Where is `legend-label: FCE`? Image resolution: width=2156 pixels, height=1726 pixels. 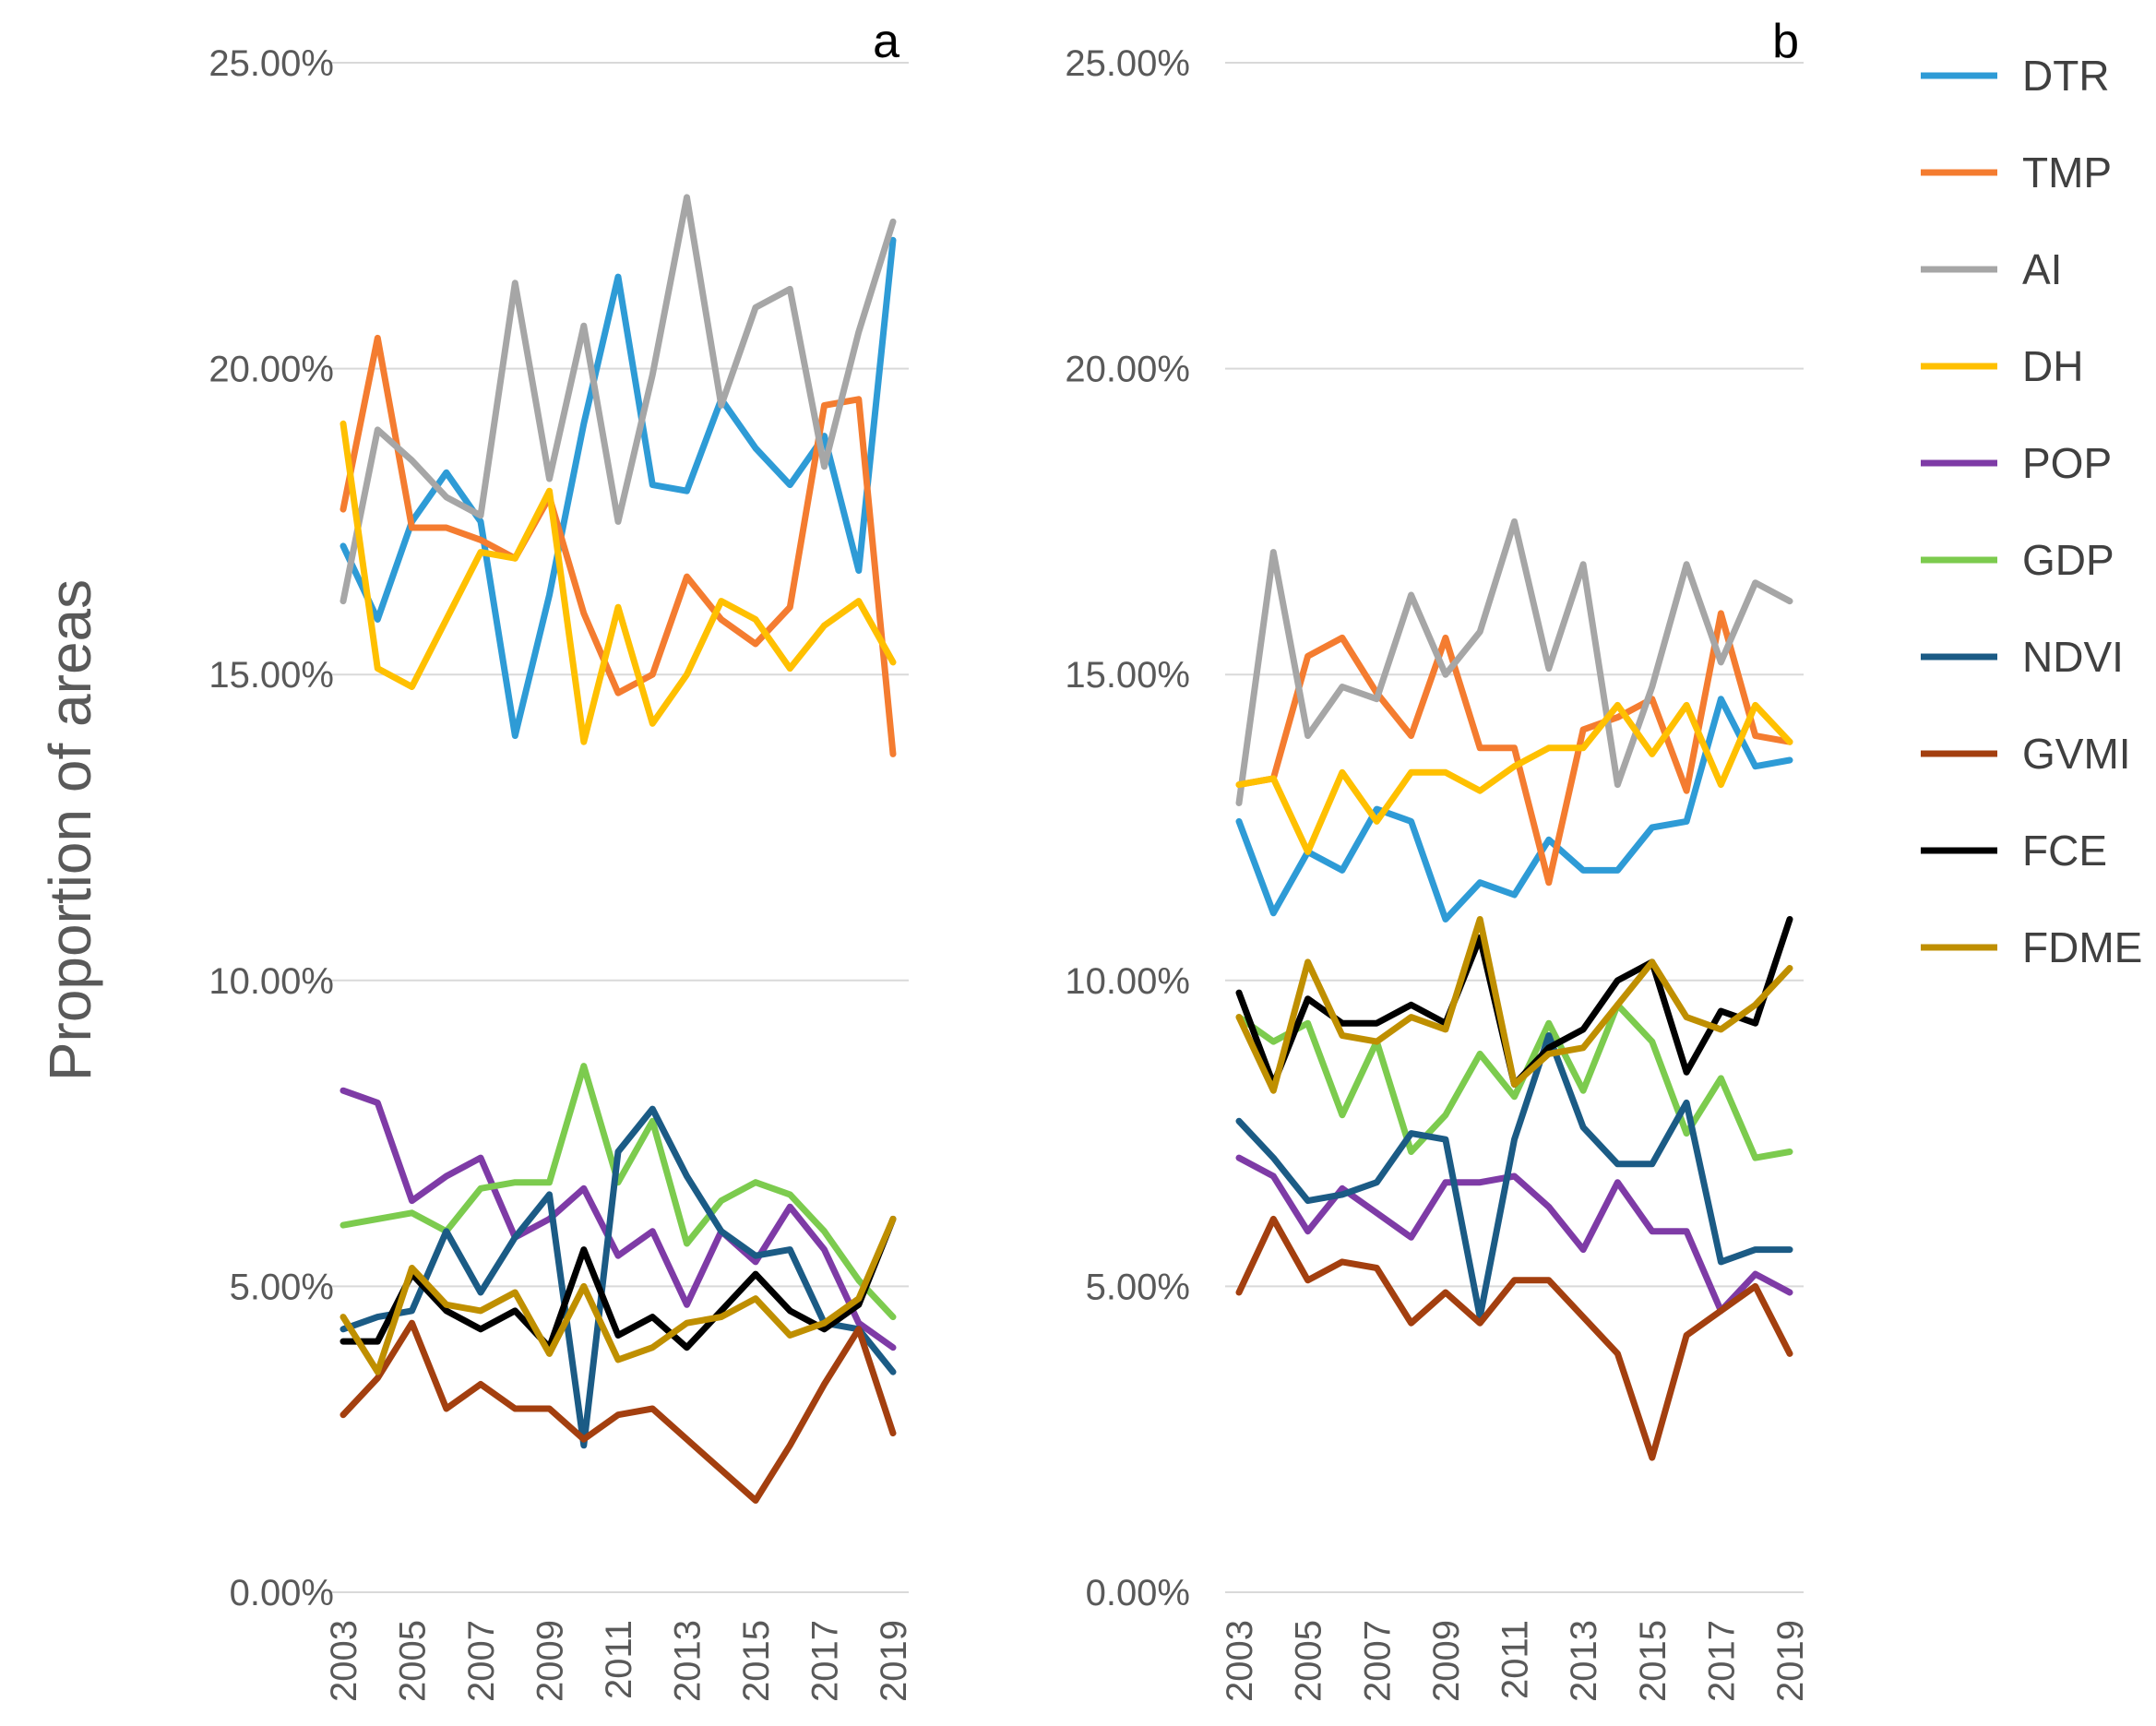
legend-label: FCE is located at coordinates (2064, 851).